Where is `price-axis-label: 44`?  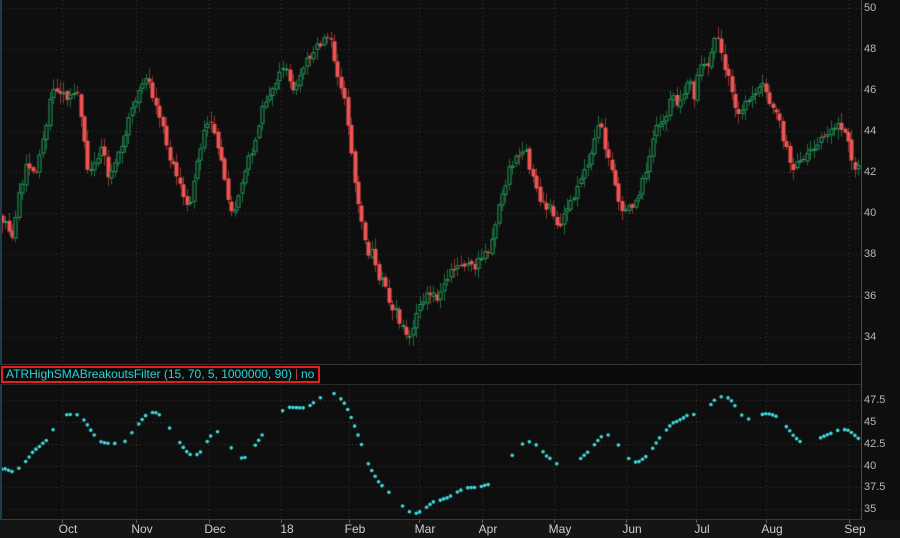 price-axis-label: 44 is located at coordinates (870, 131).